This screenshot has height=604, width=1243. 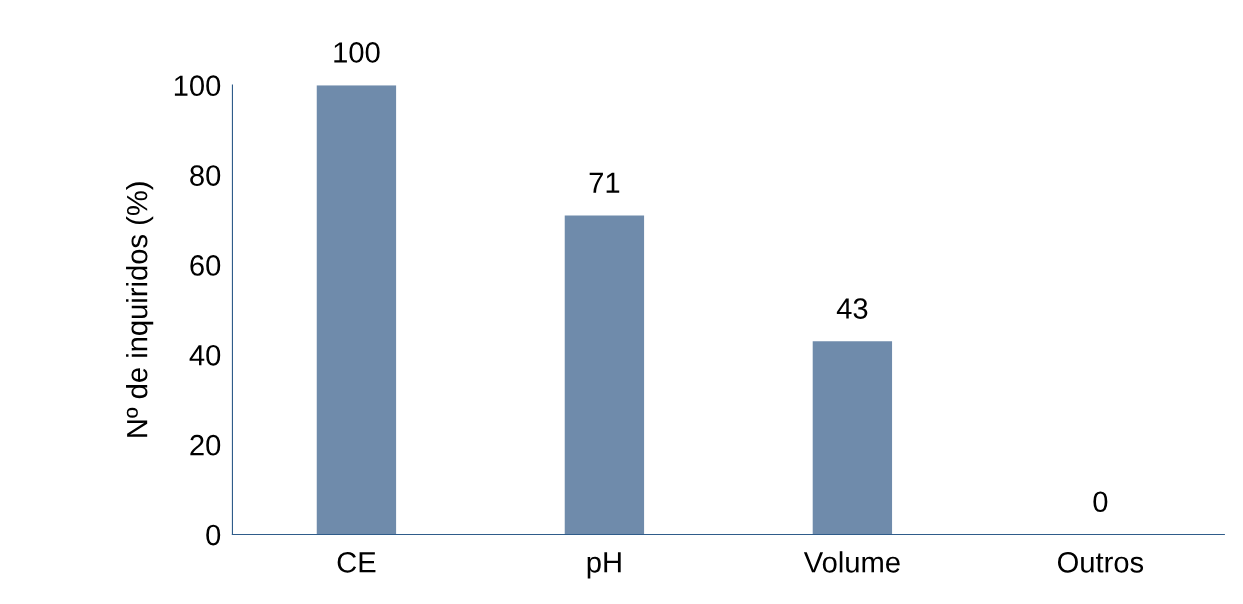 What do you see at coordinates (852, 308) in the screenshot?
I see `data-label: 43` at bounding box center [852, 308].